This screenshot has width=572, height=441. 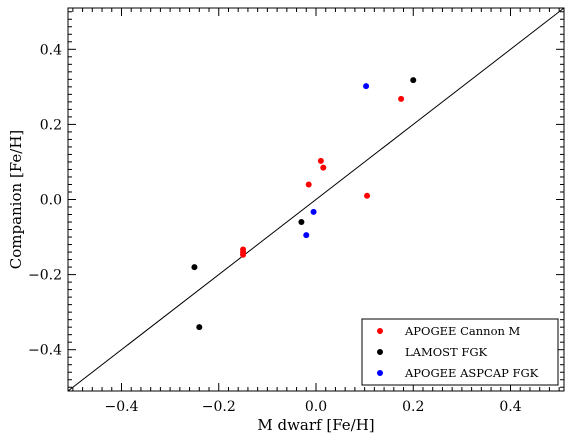 I want to click on y-tick-labels: −0.4 −0.2 0.0 0.2 0.4, so click(x=45, y=200).